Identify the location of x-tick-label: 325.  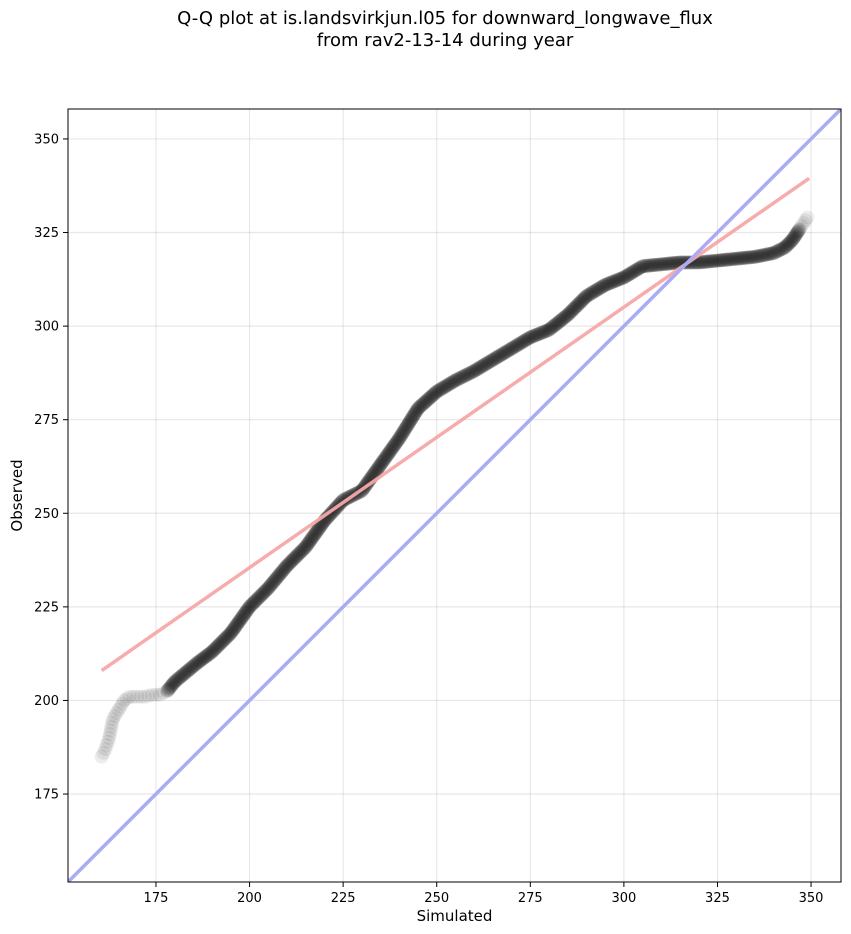
(717, 898).